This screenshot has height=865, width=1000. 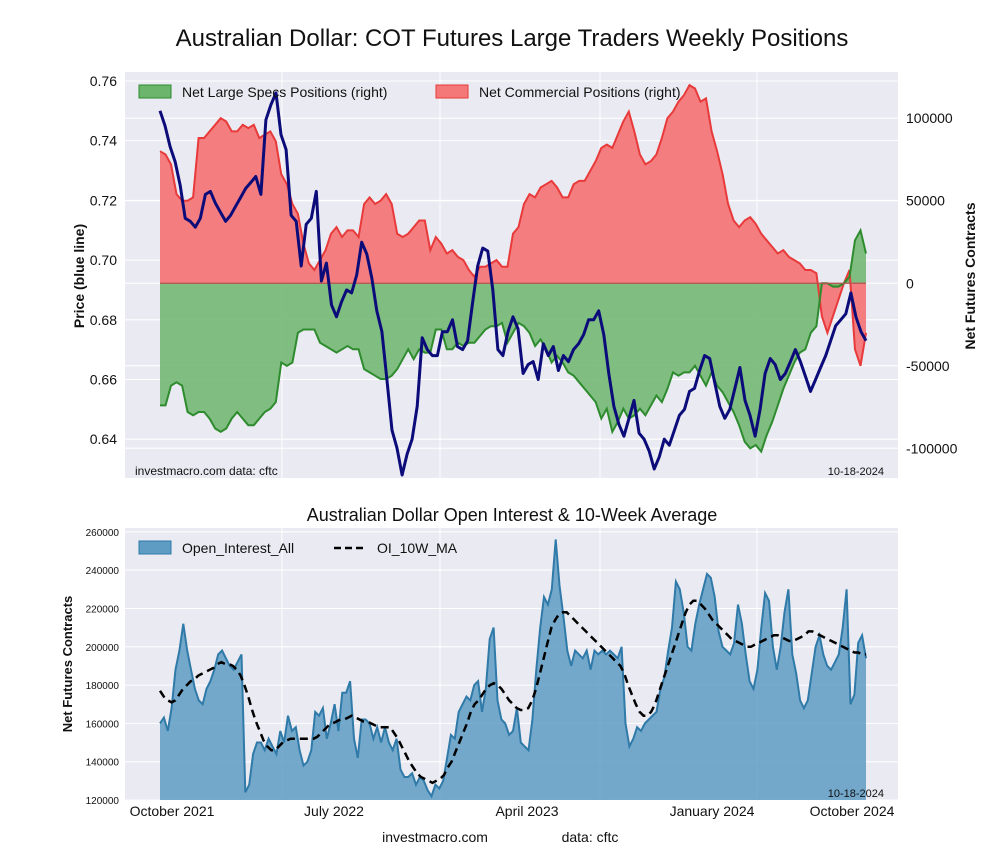 What do you see at coordinates (155, 547) in the screenshot?
I see `legend-swatch-oi` at bounding box center [155, 547].